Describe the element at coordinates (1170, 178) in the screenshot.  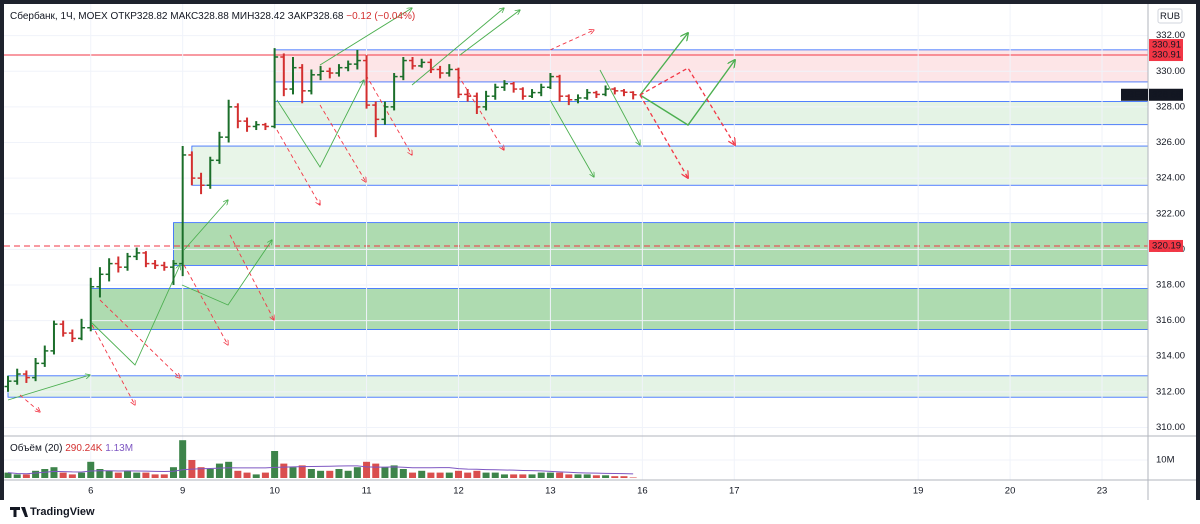
I see `y-tick-label: 324.00` at that location.